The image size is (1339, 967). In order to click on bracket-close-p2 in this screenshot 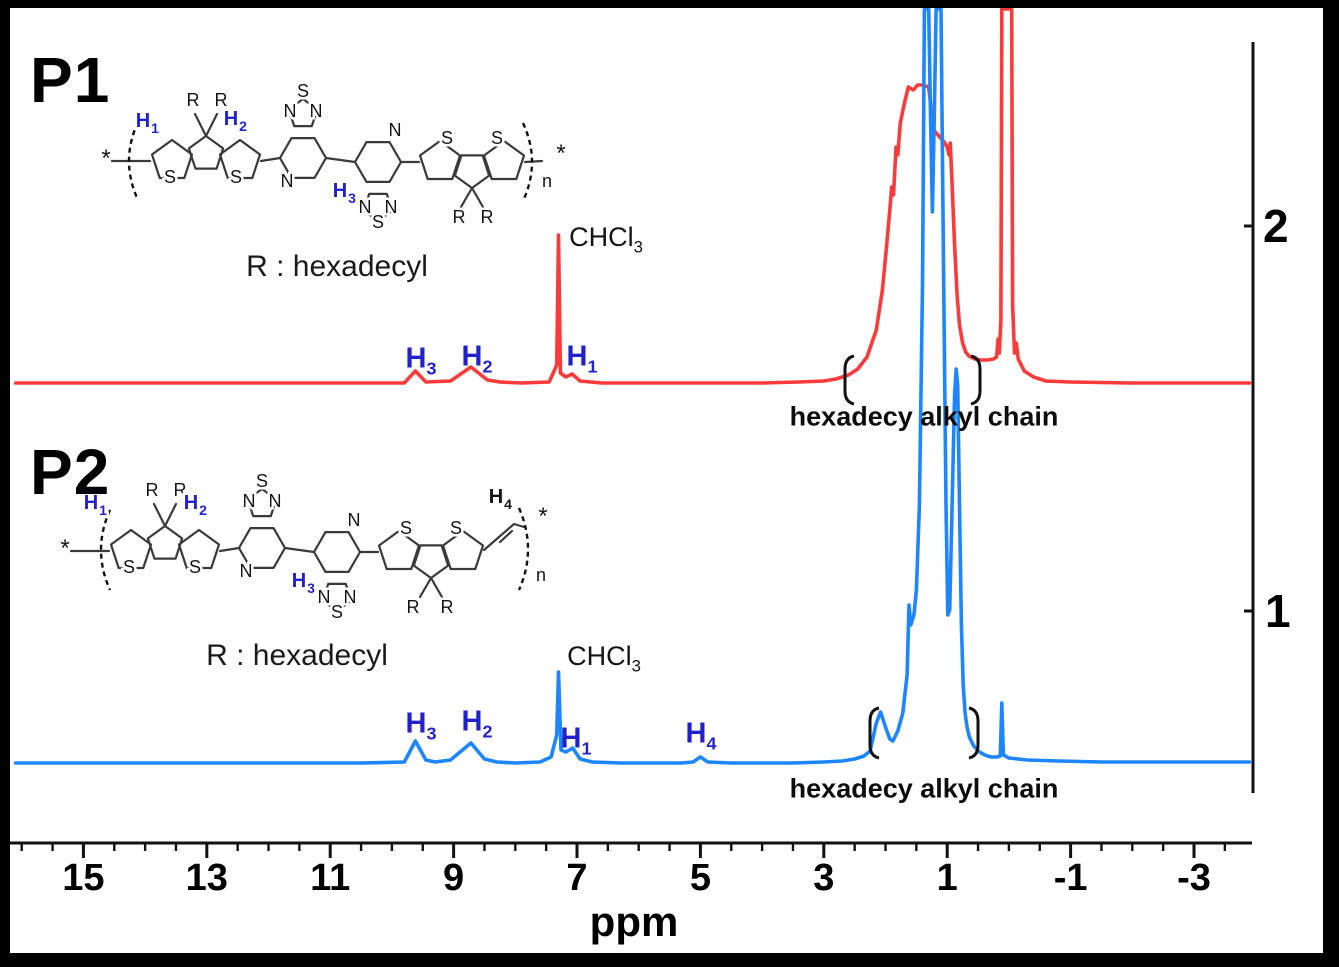, I will do `click(974, 733)`.